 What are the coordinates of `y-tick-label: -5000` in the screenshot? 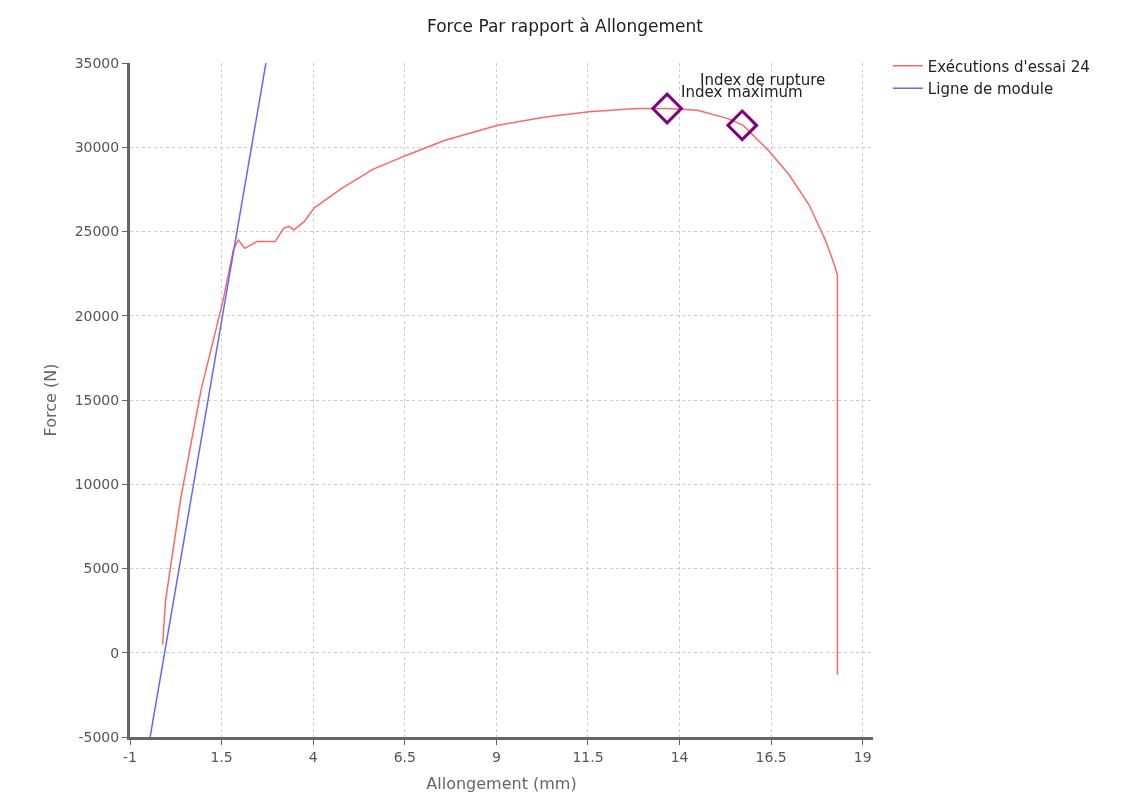 It's located at (99, 736).